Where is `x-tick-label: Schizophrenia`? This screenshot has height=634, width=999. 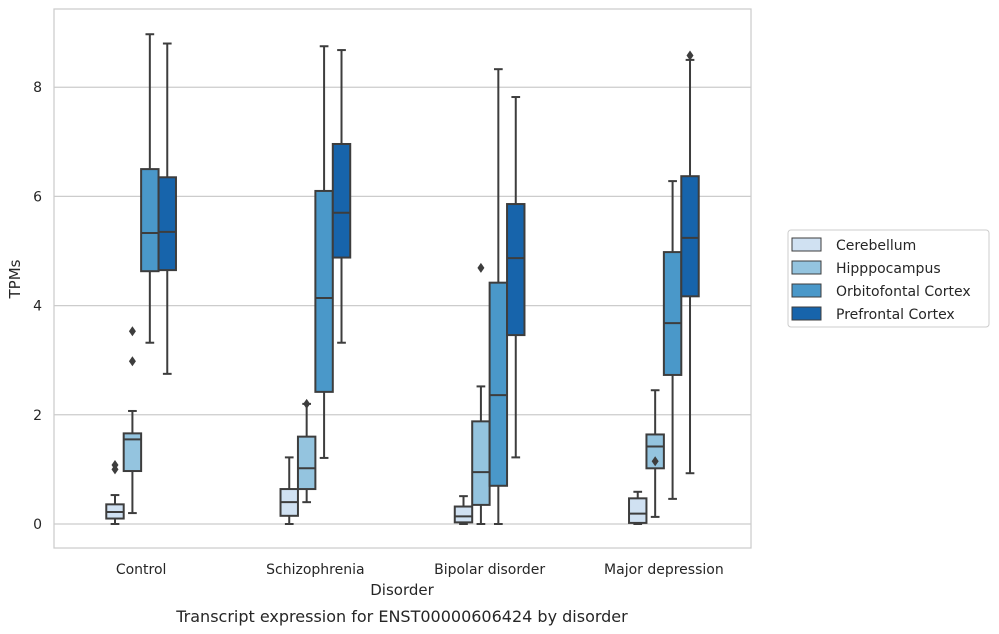
x-tick-label: Schizophrenia is located at coordinates (315, 570).